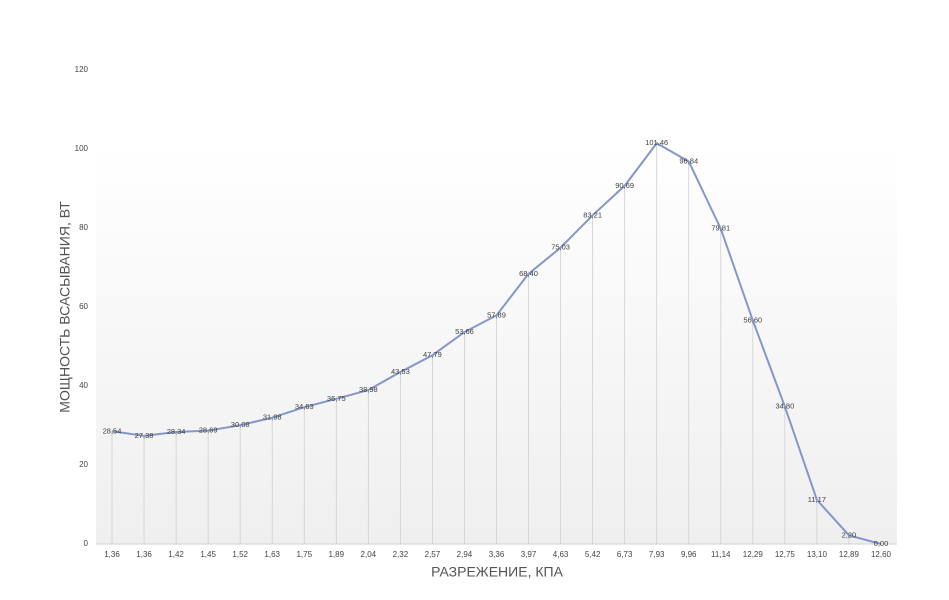 This screenshot has width=949, height=600. I want to click on x-tick-label: 12,89, so click(849, 554).